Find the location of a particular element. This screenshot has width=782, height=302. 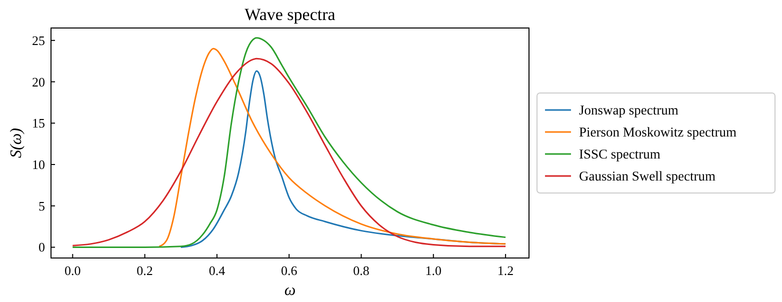

x-tick-label: 0.6 is located at coordinates (289, 270).